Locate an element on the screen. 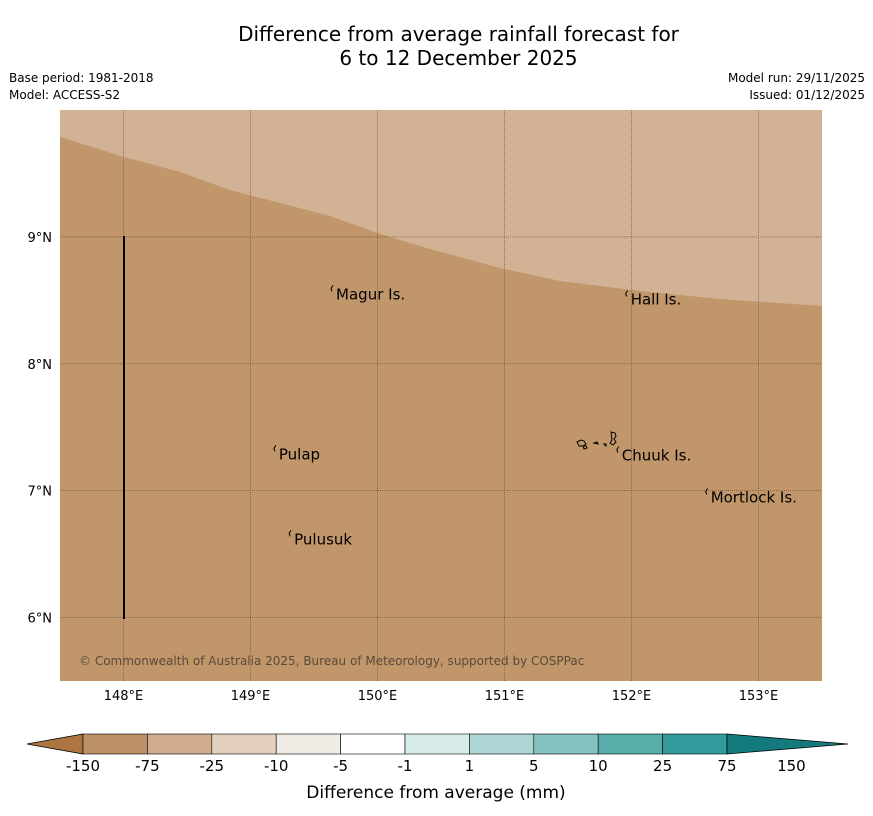  lat-tick-label: 6°N is located at coordinates (40, 619).